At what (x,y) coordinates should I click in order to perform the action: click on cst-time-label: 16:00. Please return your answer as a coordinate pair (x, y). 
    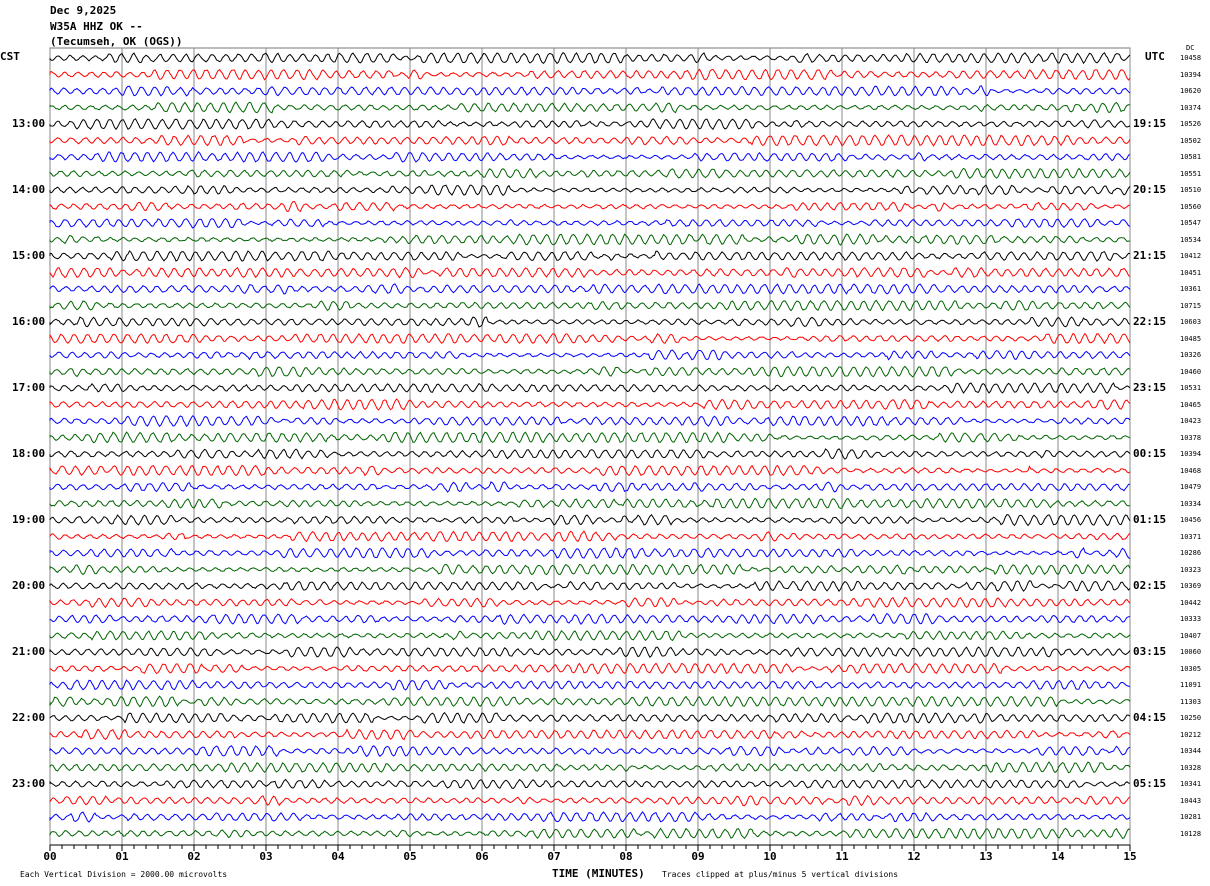
    Looking at the image, I should click on (29, 321).